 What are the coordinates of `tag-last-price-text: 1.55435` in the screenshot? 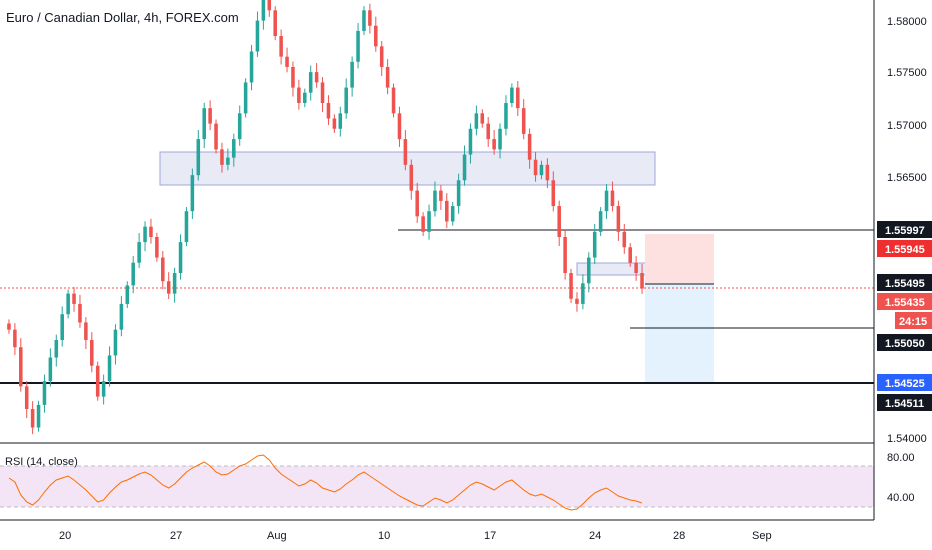 It's located at (905, 303).